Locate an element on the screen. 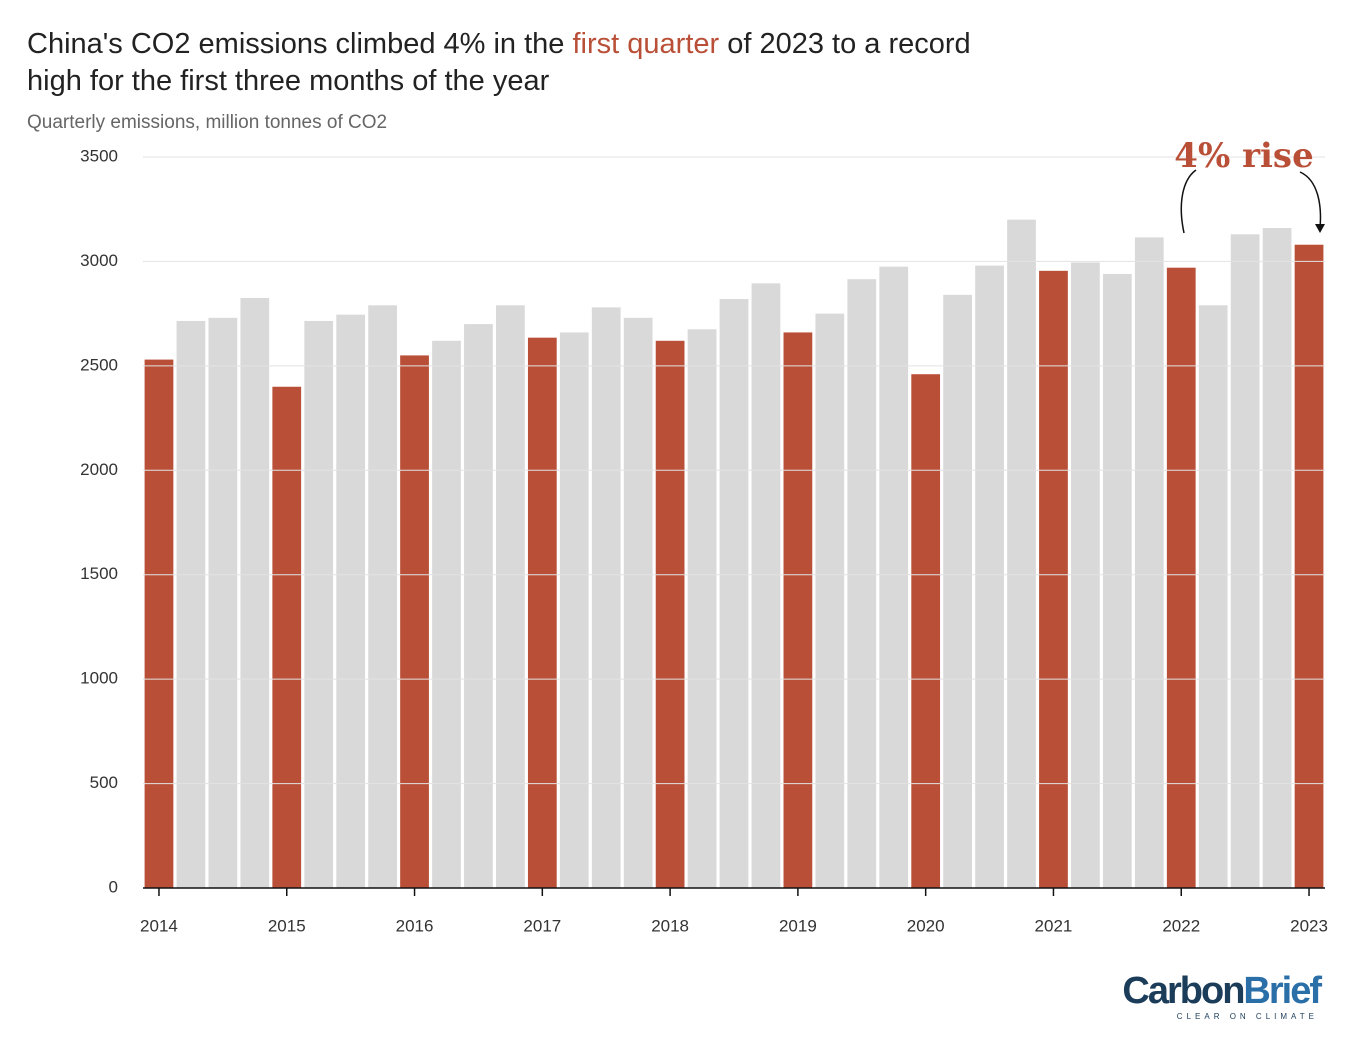 The width and height of the screenshot is (1360, 1051). title-part: of 2023 to a record is located at coordinates (845, 44).